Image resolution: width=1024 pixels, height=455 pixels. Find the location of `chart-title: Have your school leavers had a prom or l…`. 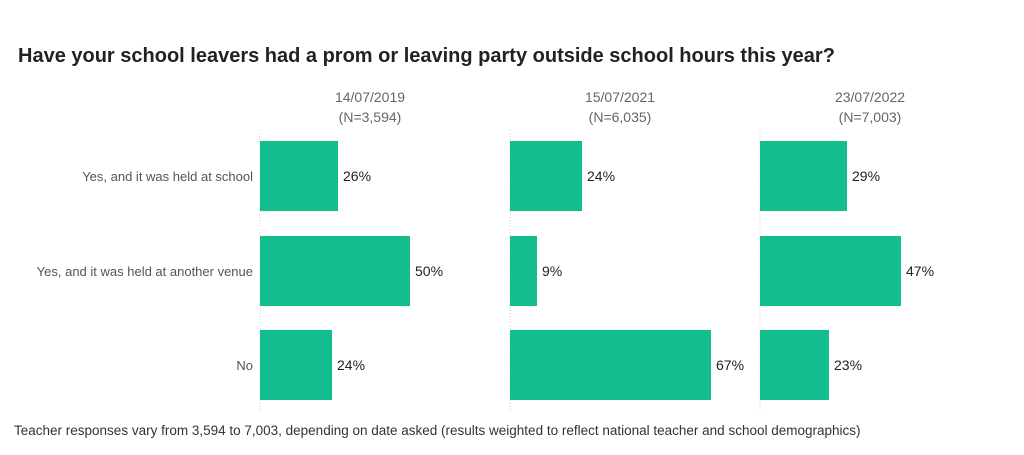

chart-title: Have your school leavers had a prom or l… is located at coordinates (426, 56).